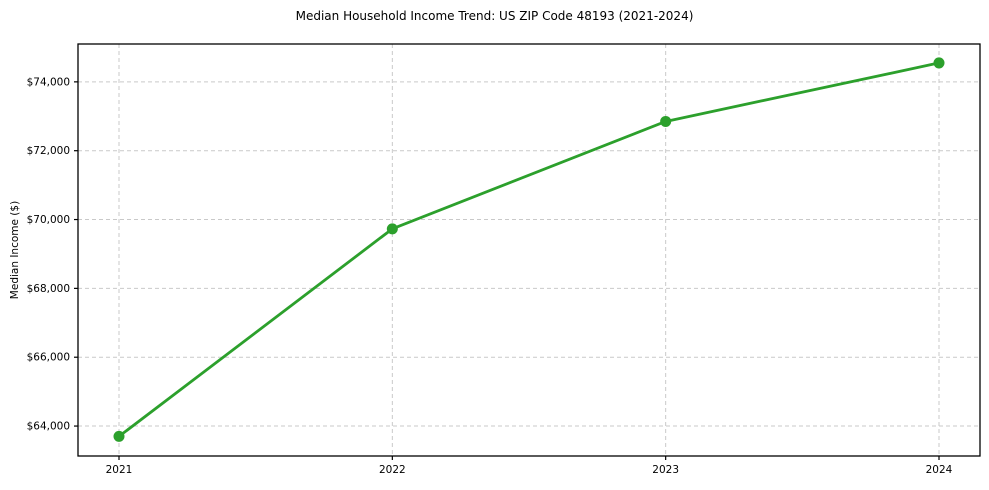 This screenshot has width=989, height=490. Describe the element at coordinates (48, 82) in the screenshot. I see `y-tick-label: $74,000` at that location.